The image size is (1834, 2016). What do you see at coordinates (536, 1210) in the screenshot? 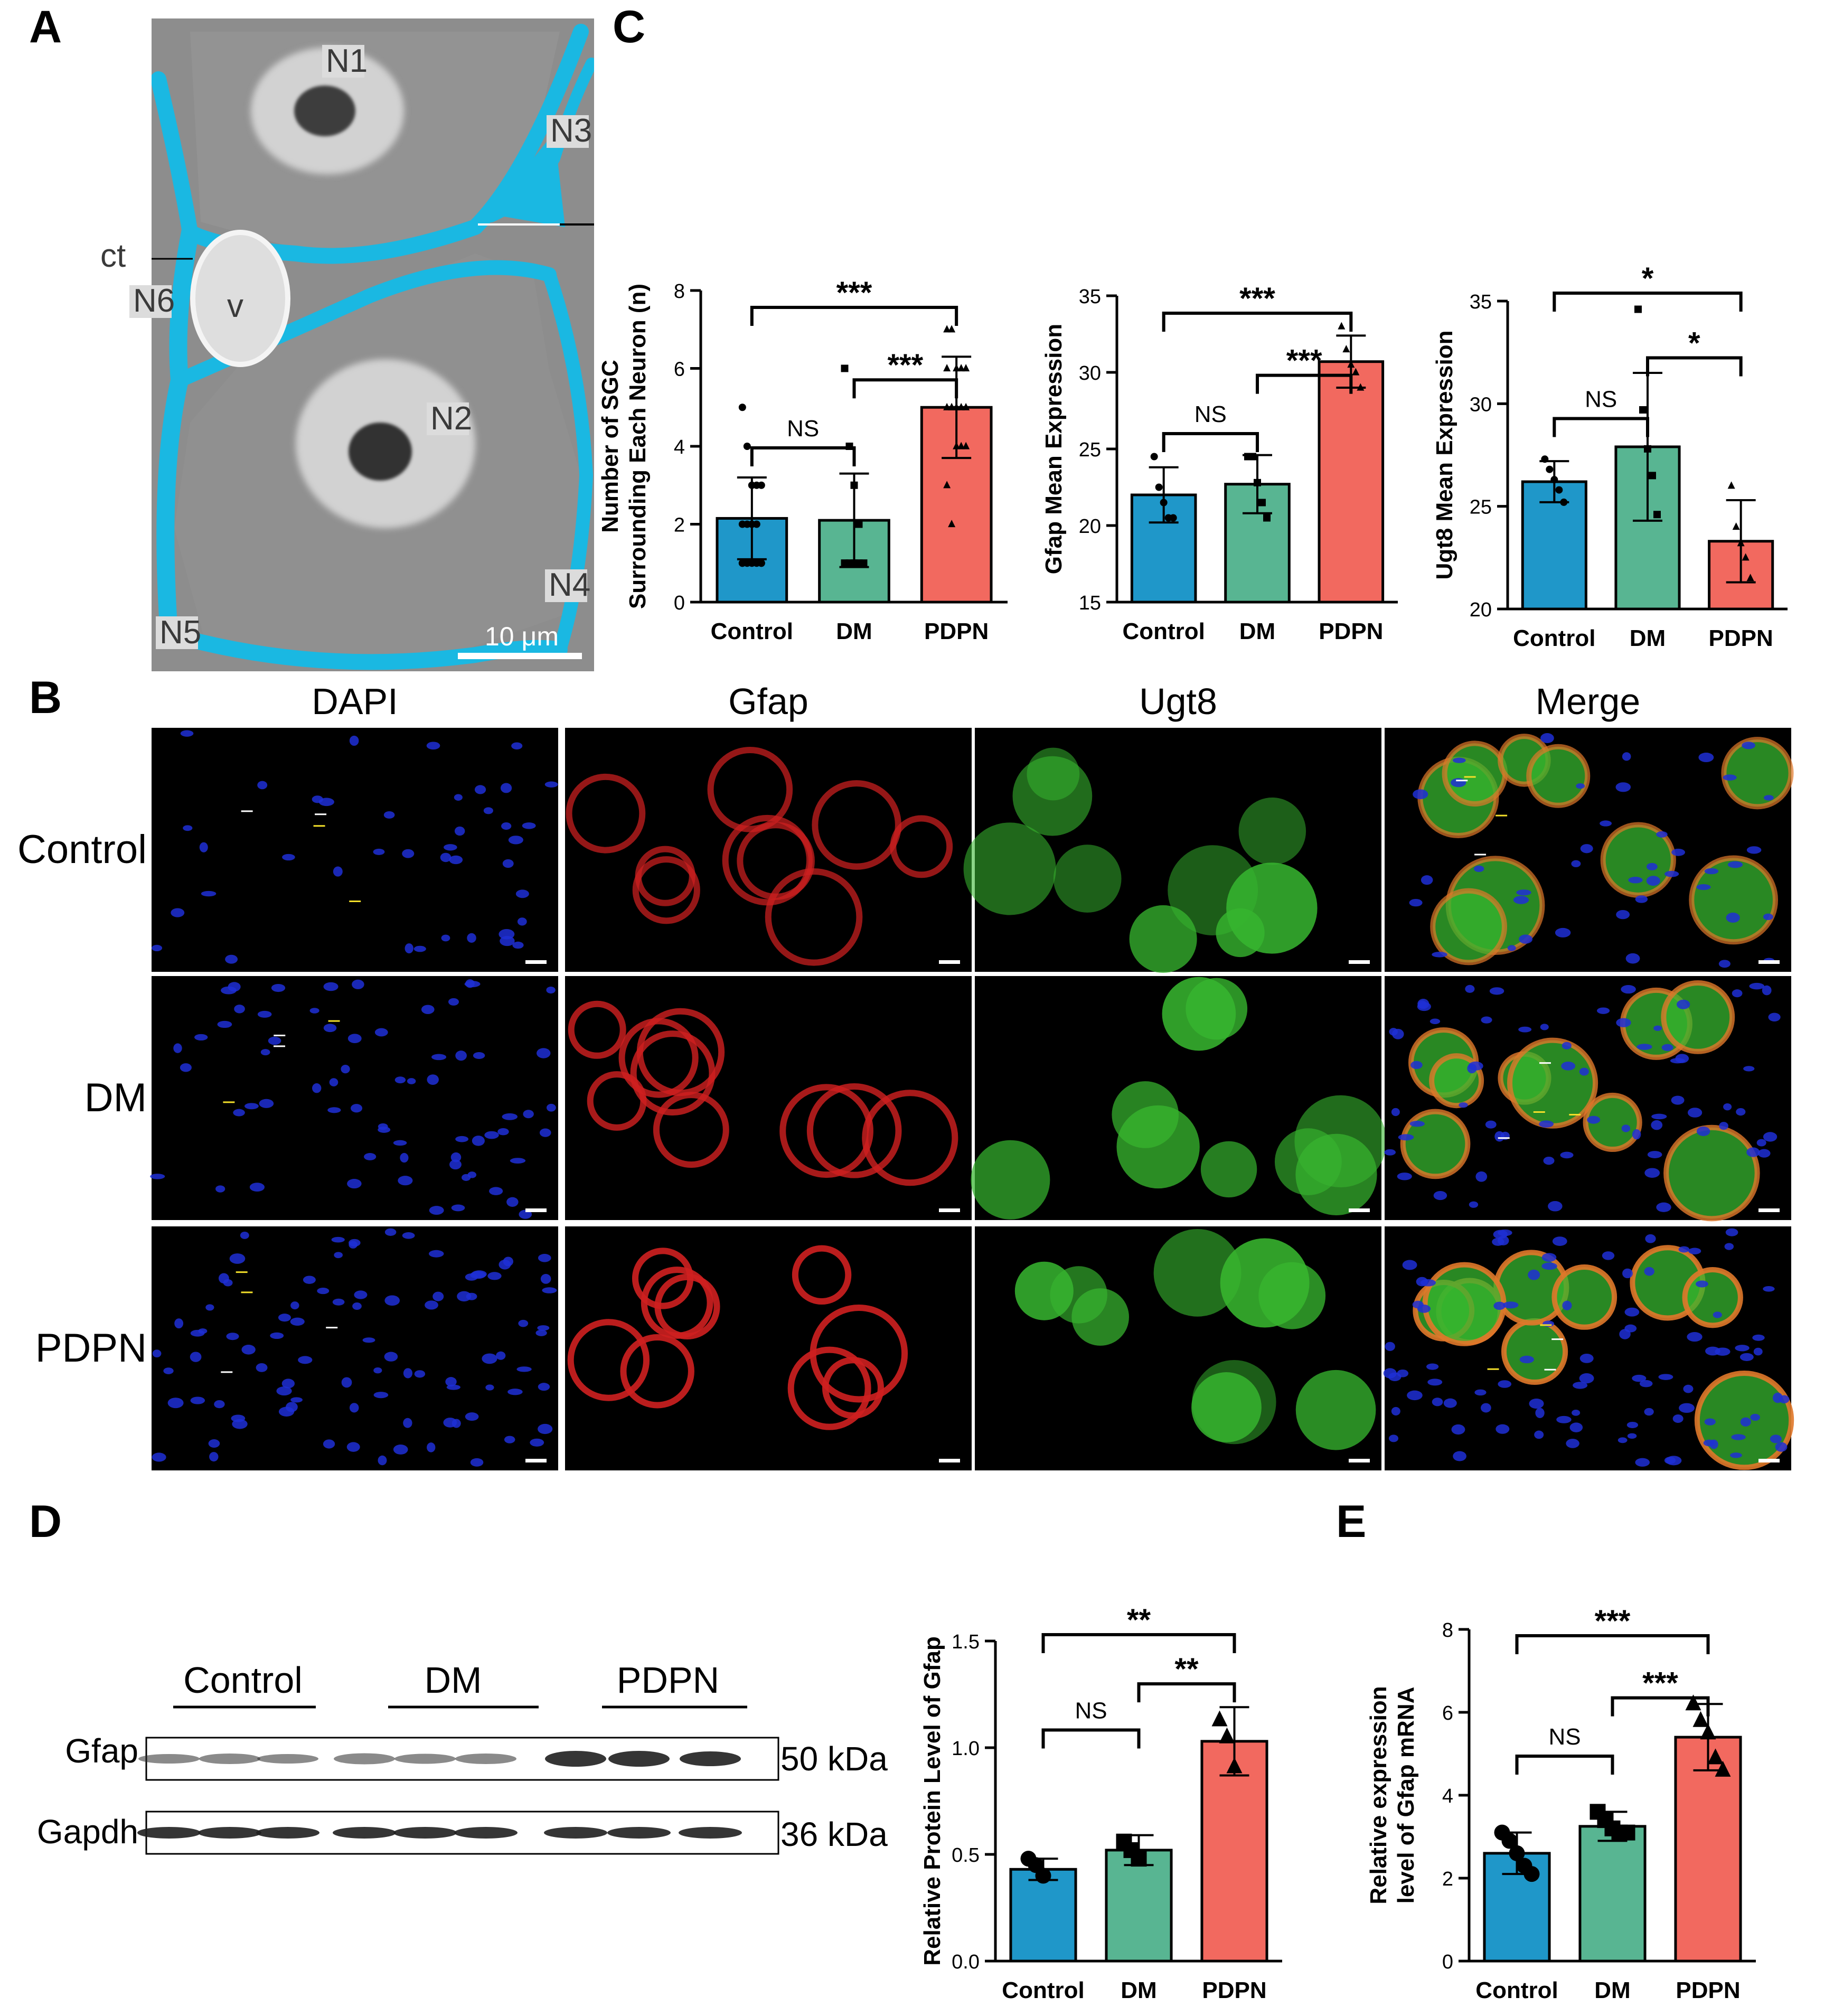
I see `scale-bar` at bounding box center [536, 1210].